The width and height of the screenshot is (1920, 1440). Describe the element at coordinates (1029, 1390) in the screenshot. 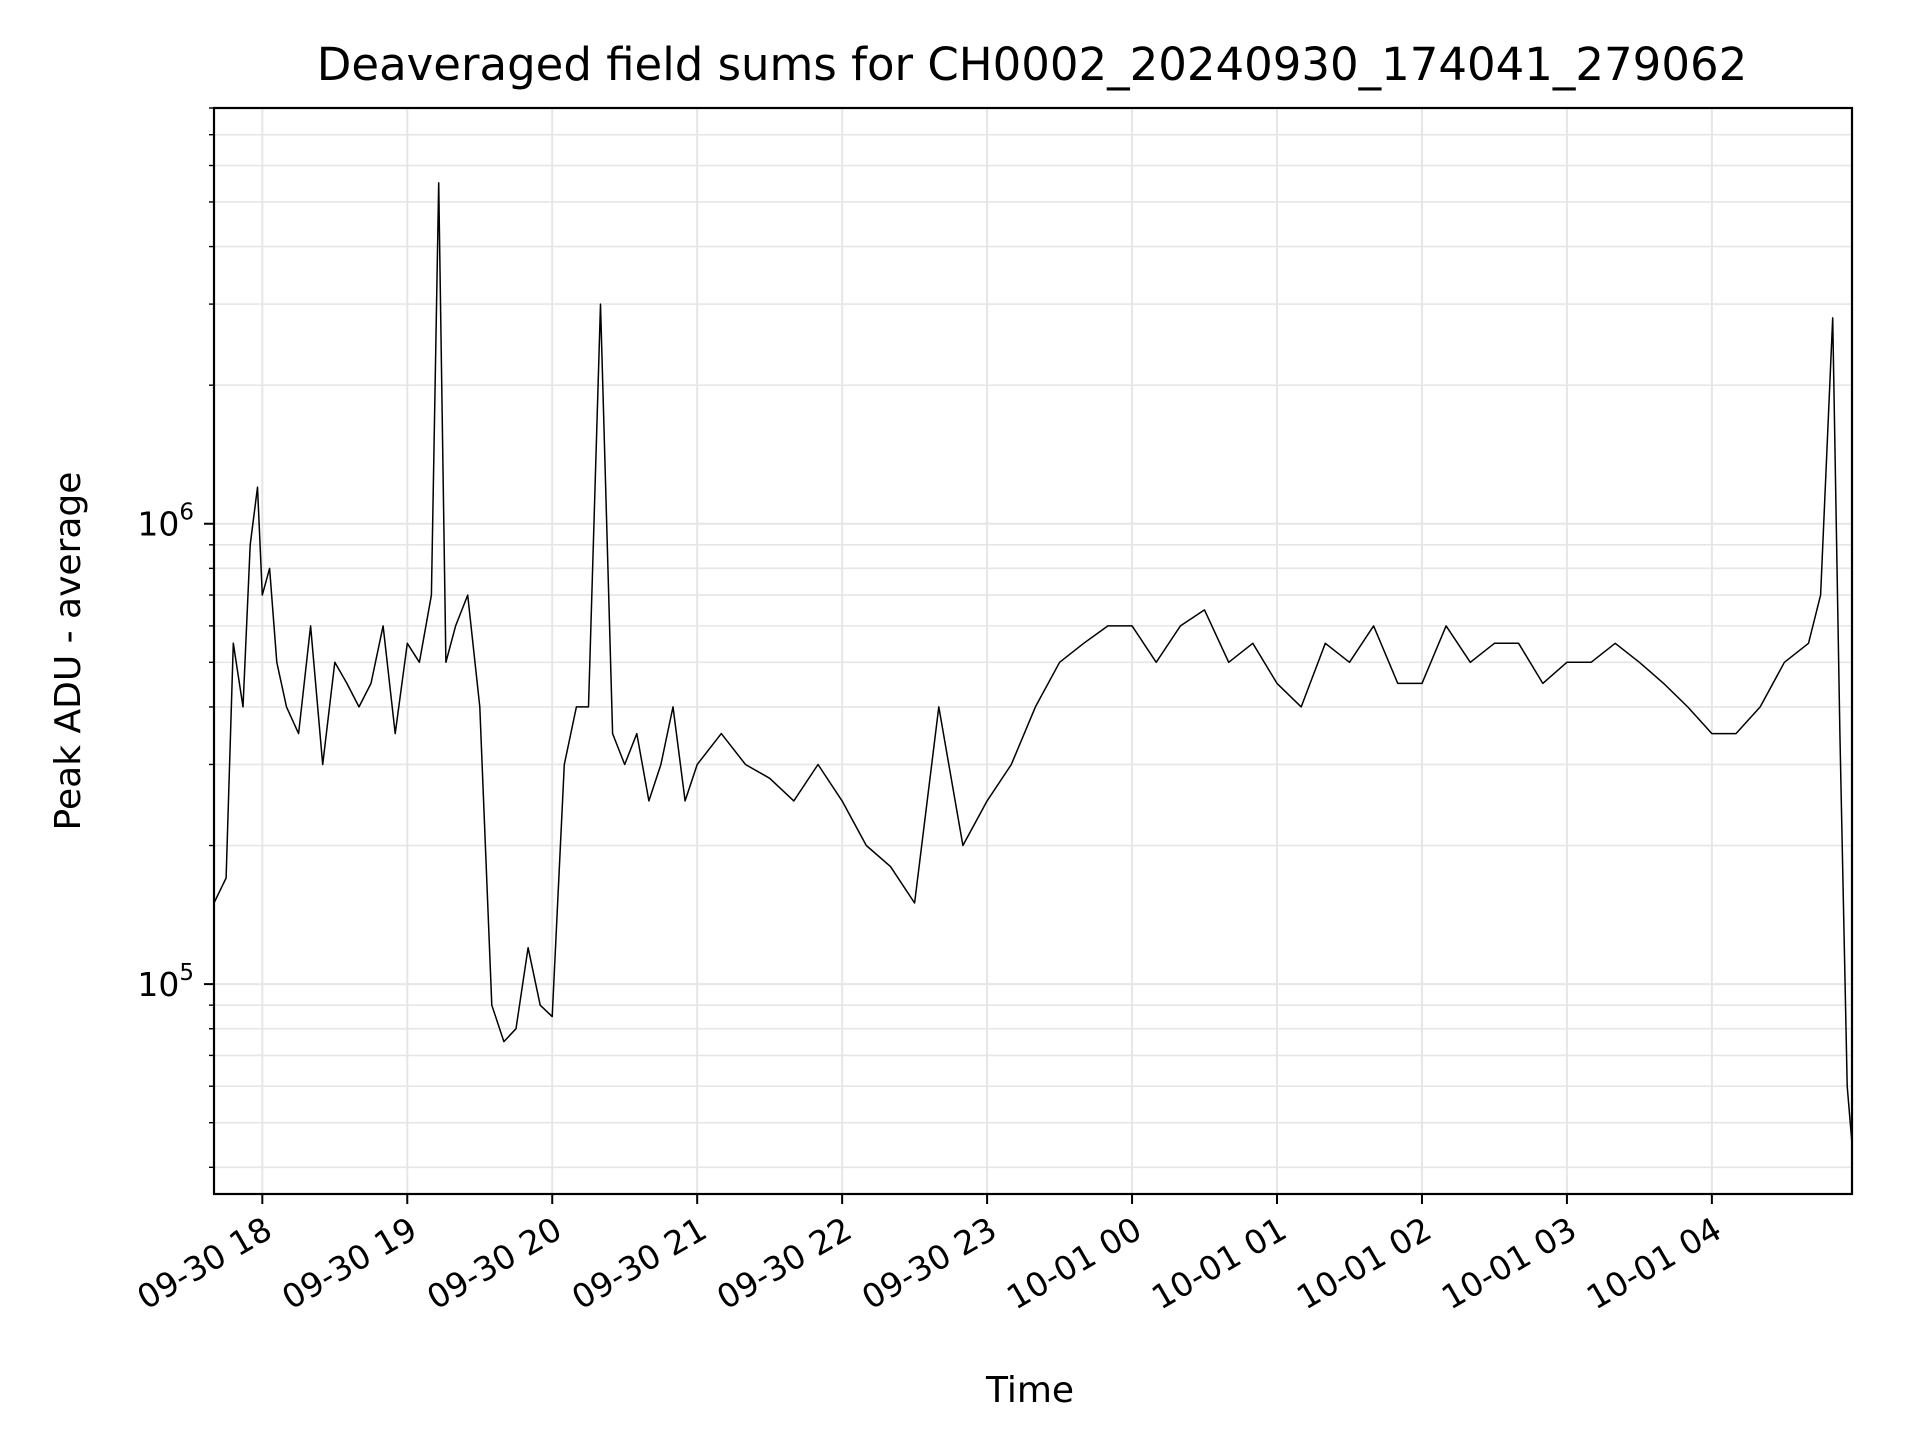

I see `x-axis-label: Time` at that location.